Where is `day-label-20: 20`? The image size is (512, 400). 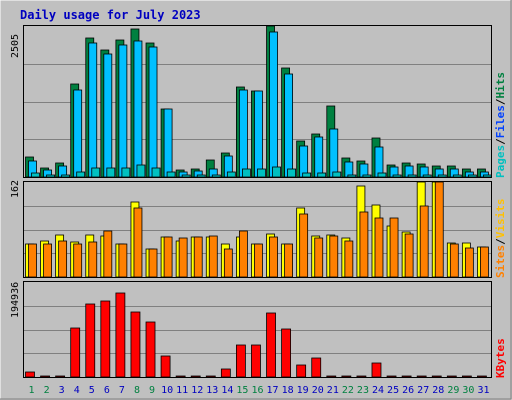
day-label-20: 20 is located at coordinates (318, 390).